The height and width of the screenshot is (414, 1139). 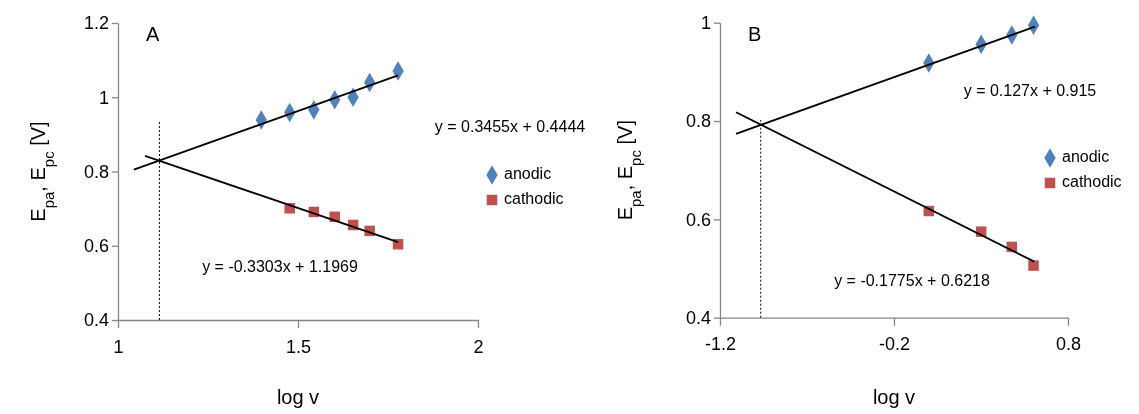 What do you see at coordinates (912, 281) in the screenshot?
I see `annotation: y = -0.1775x + 0.6218` at bounding box center [912, 281].